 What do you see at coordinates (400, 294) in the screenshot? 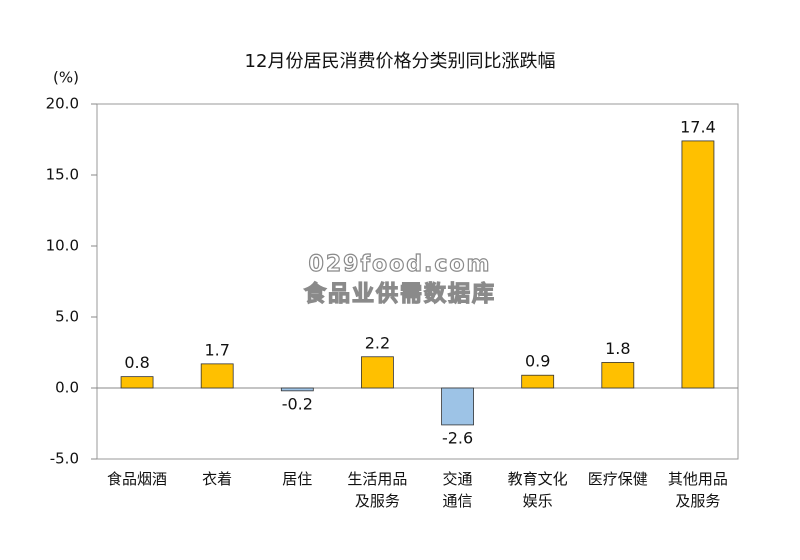
I see `watermark: 食品业供需数据库` at bounding box center [400, 294].